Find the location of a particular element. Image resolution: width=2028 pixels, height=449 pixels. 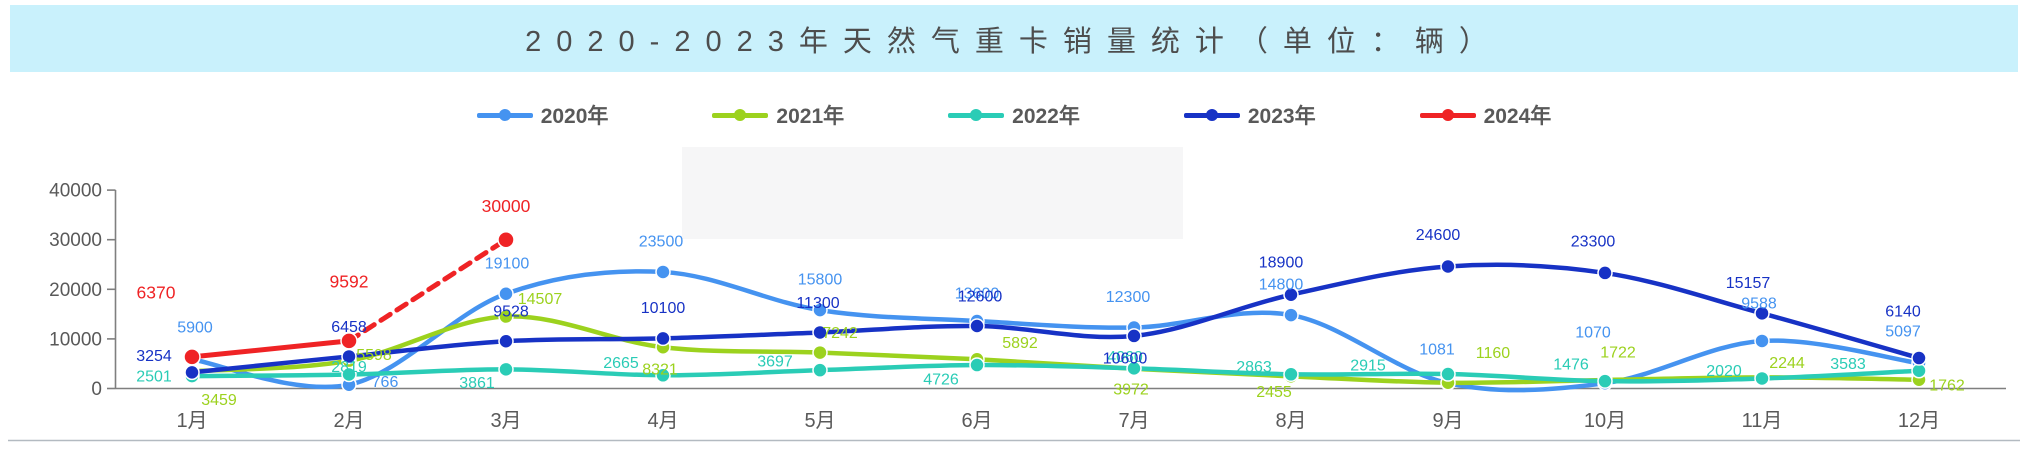

series-line-2024年 is located at coordinates (270, 349).